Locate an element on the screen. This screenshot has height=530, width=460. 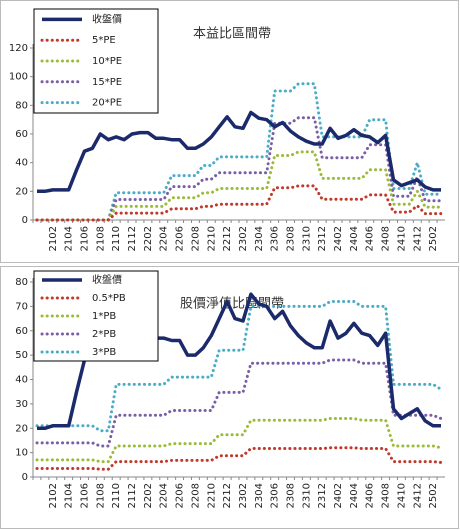
y-tick-label: 10 is located at coordinates (21, 453).